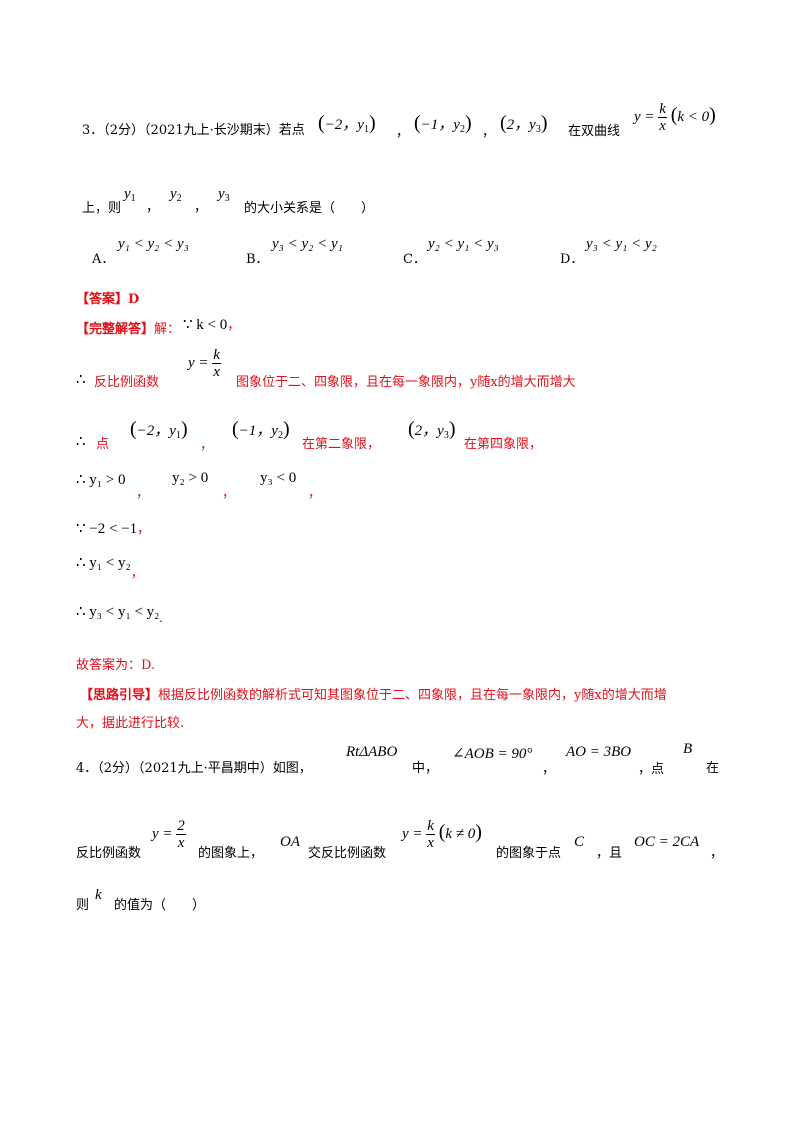 The height and width of the screenshot is (1132, 800). What do you see at coordinates (572, 259) in the screenshot?
I see `option-d-letter: D．` at bounding box center [572, 259].